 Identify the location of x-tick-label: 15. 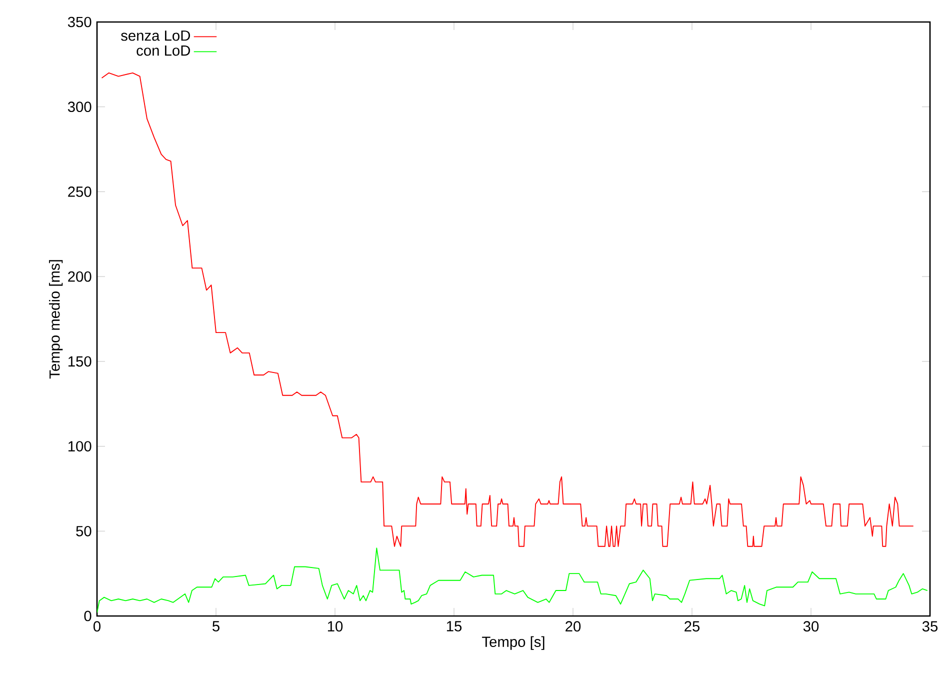
(454, 626).